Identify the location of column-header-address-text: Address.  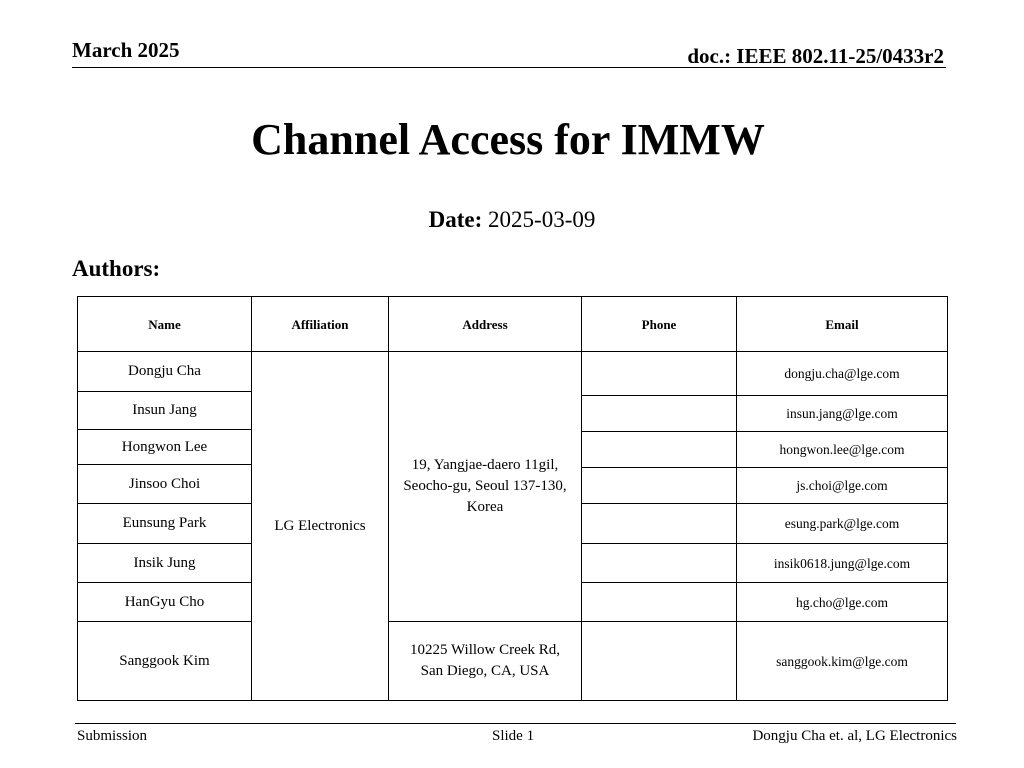
(485, 324).